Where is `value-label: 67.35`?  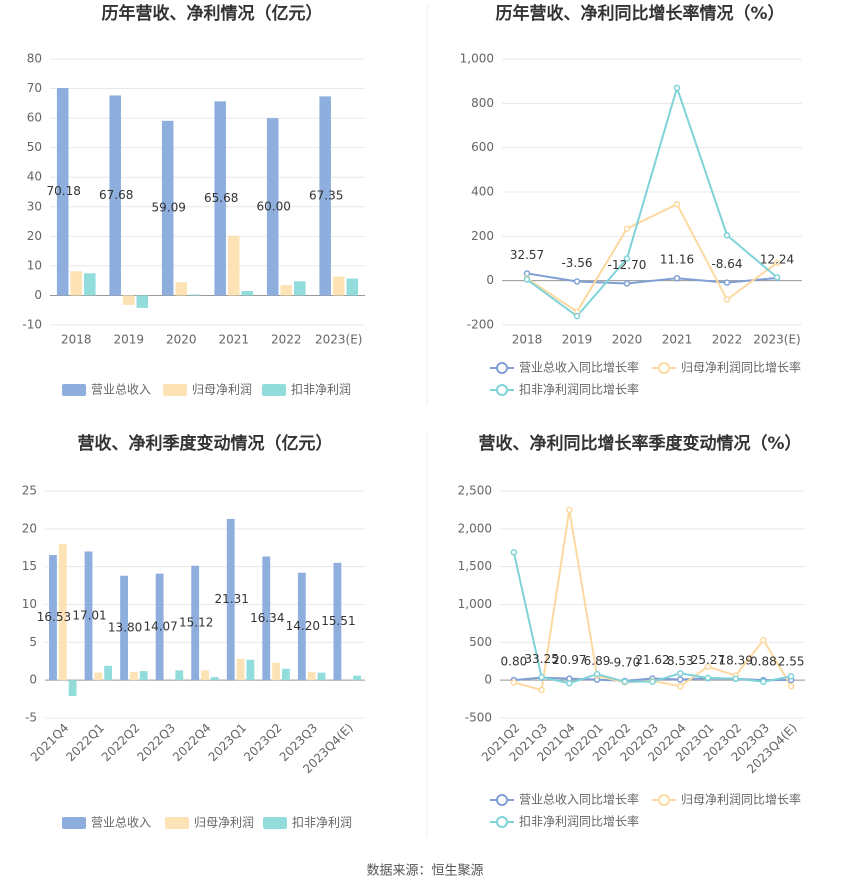 value-label: 67.35 is located at coordinates (326, 195).